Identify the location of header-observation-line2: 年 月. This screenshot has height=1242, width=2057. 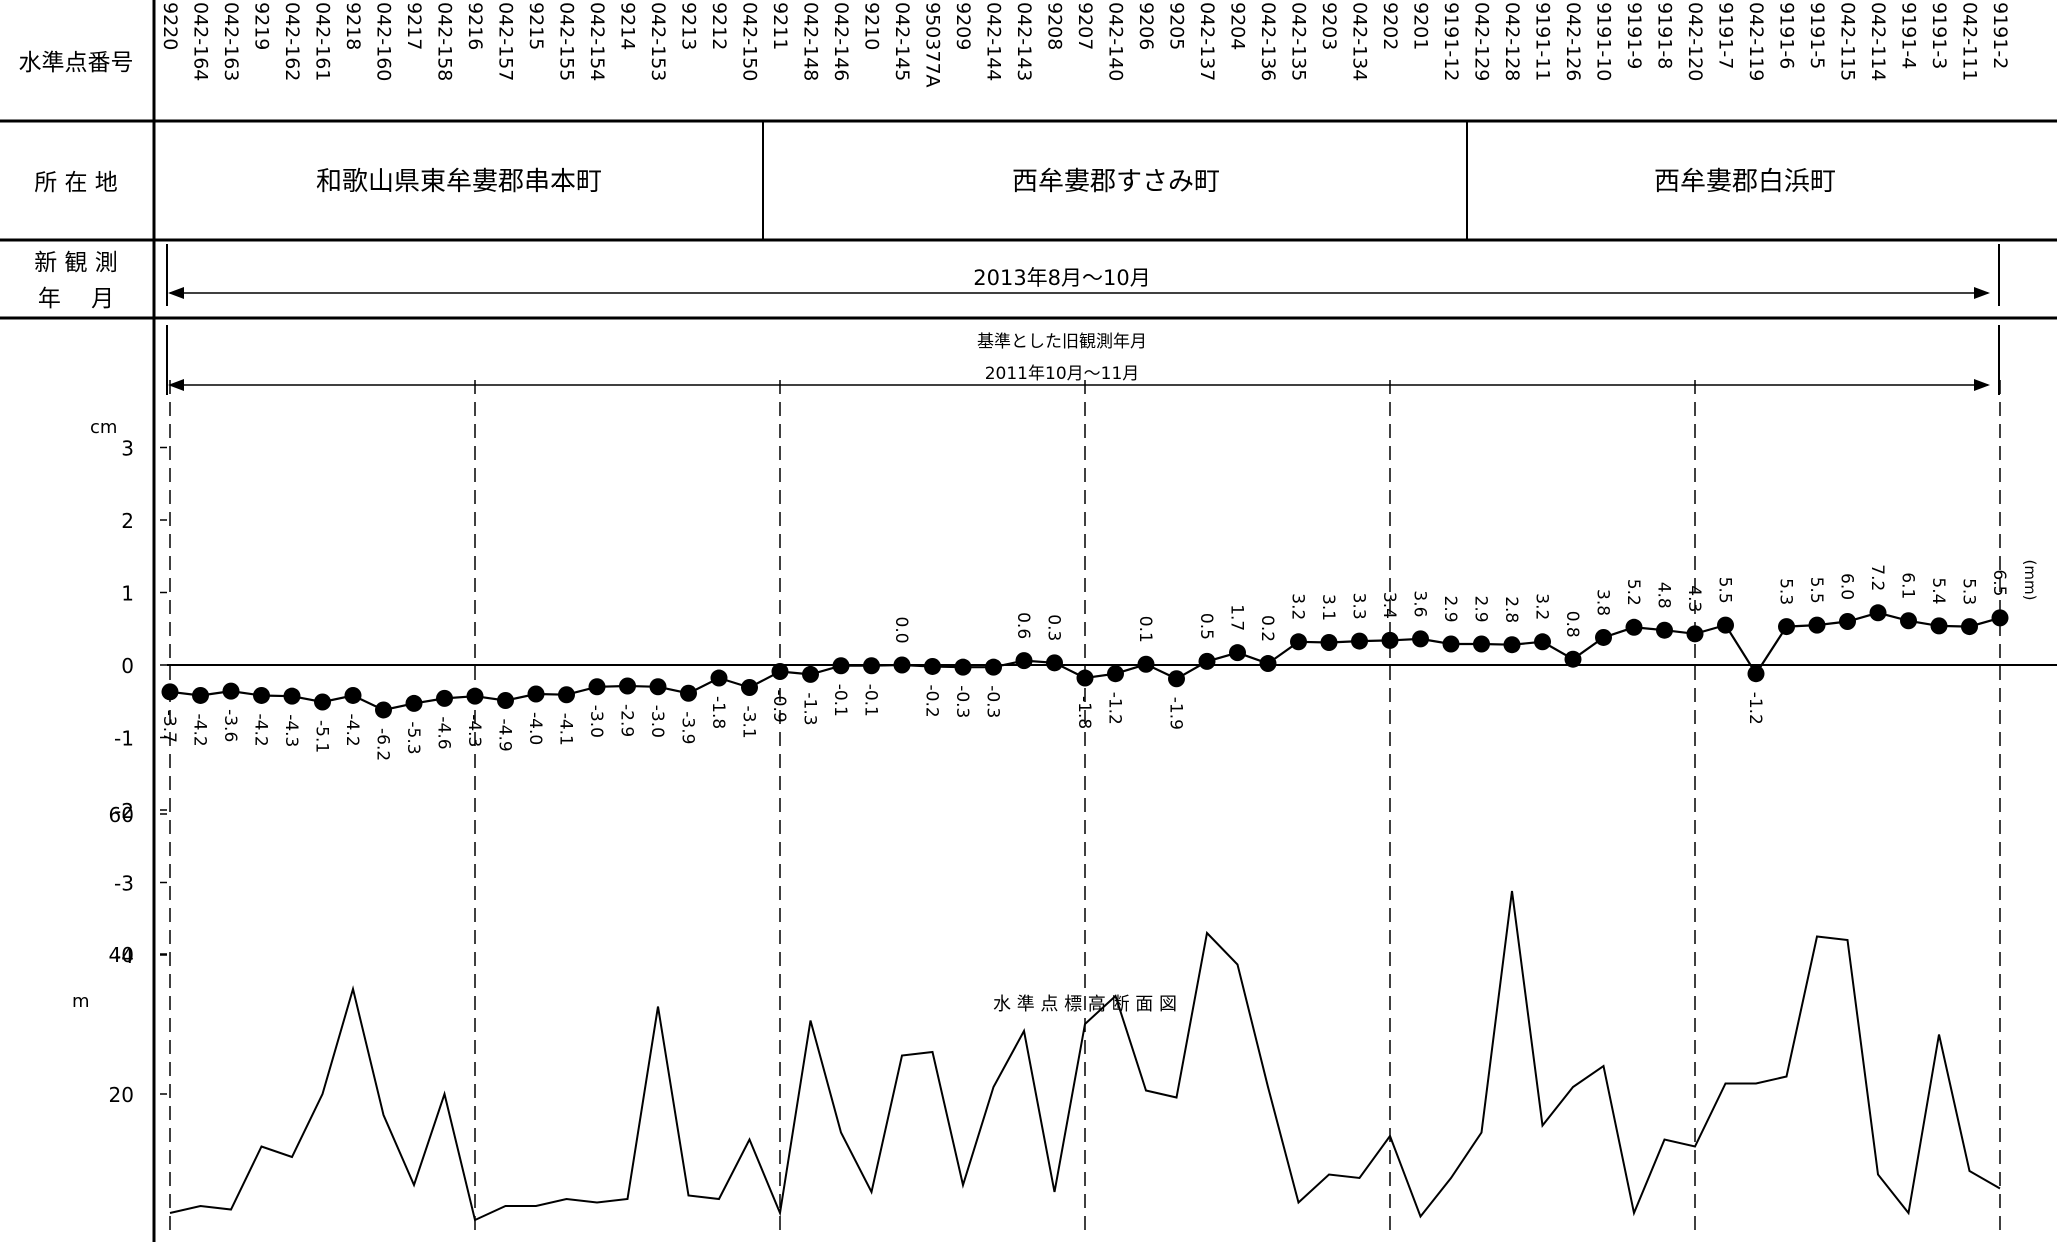
(76, 299).